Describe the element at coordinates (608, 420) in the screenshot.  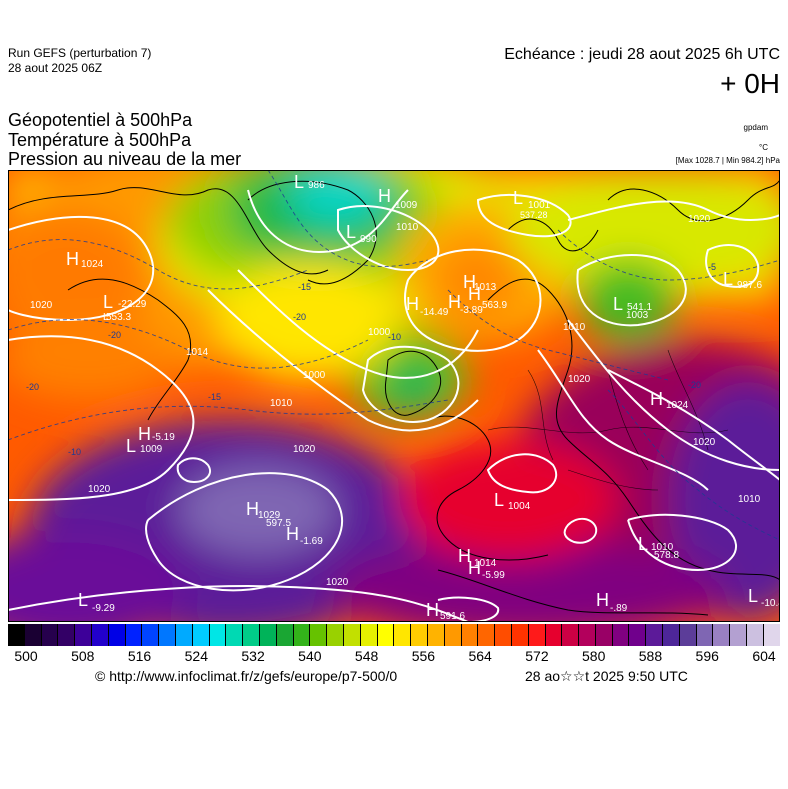
I see `country-borders` at that location.